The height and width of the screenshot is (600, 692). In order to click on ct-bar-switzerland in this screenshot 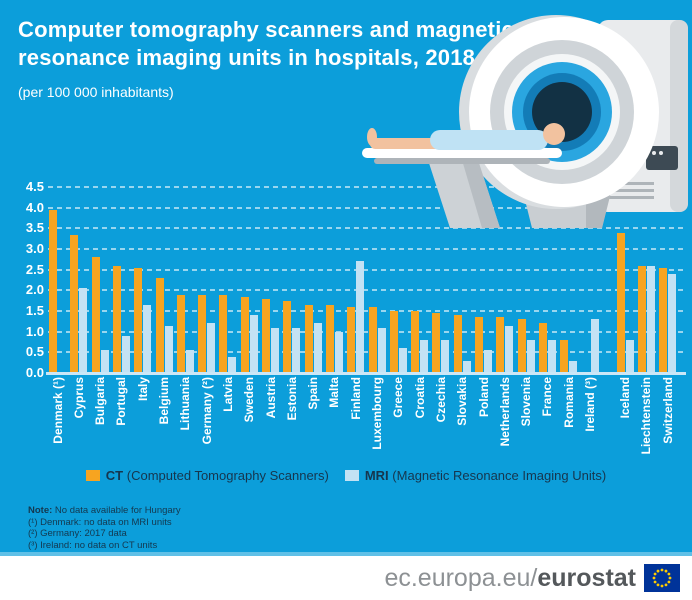, I will do `click(663, 320)`.